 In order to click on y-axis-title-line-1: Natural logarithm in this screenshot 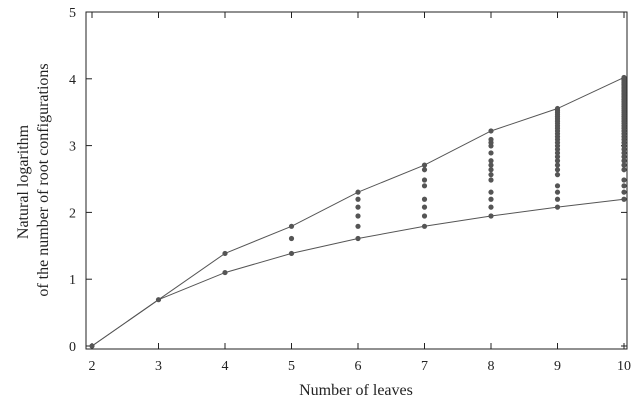, I will do `click(23, 181)`.